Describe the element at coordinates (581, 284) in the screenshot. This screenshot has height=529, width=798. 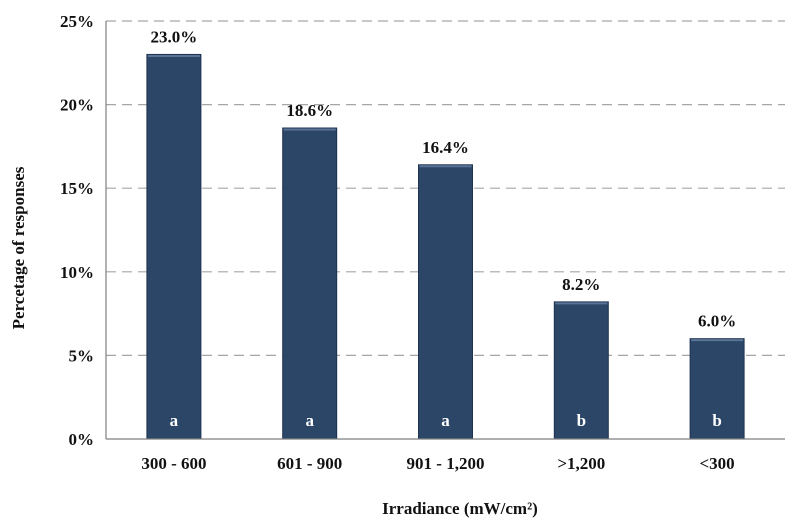
I see `data-label: 8.2%` at that location.